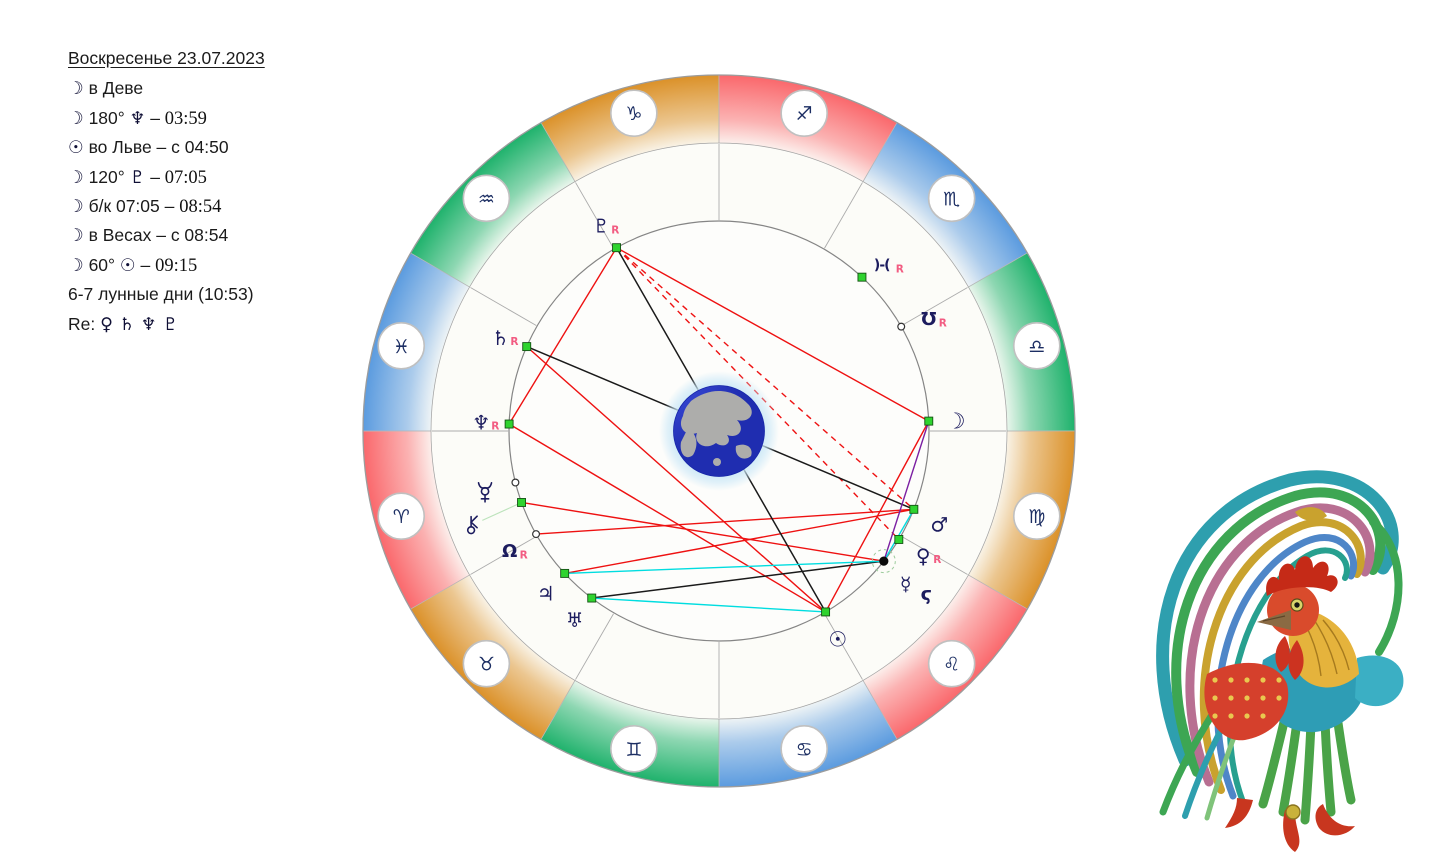 This screenshot has width=1434, height=863. I want to click on planet-glyph-venus: ♀, so click(923, 556).